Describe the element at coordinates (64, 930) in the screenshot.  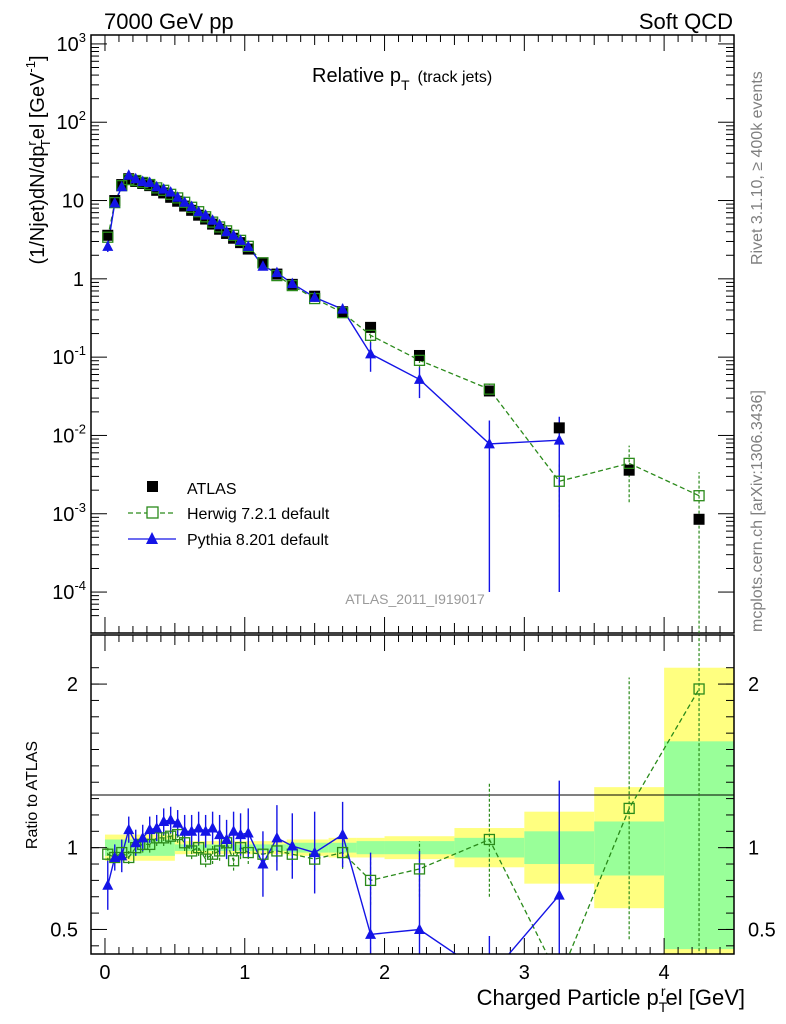
I see `ratio-ytick-label: 0.5` at that location.